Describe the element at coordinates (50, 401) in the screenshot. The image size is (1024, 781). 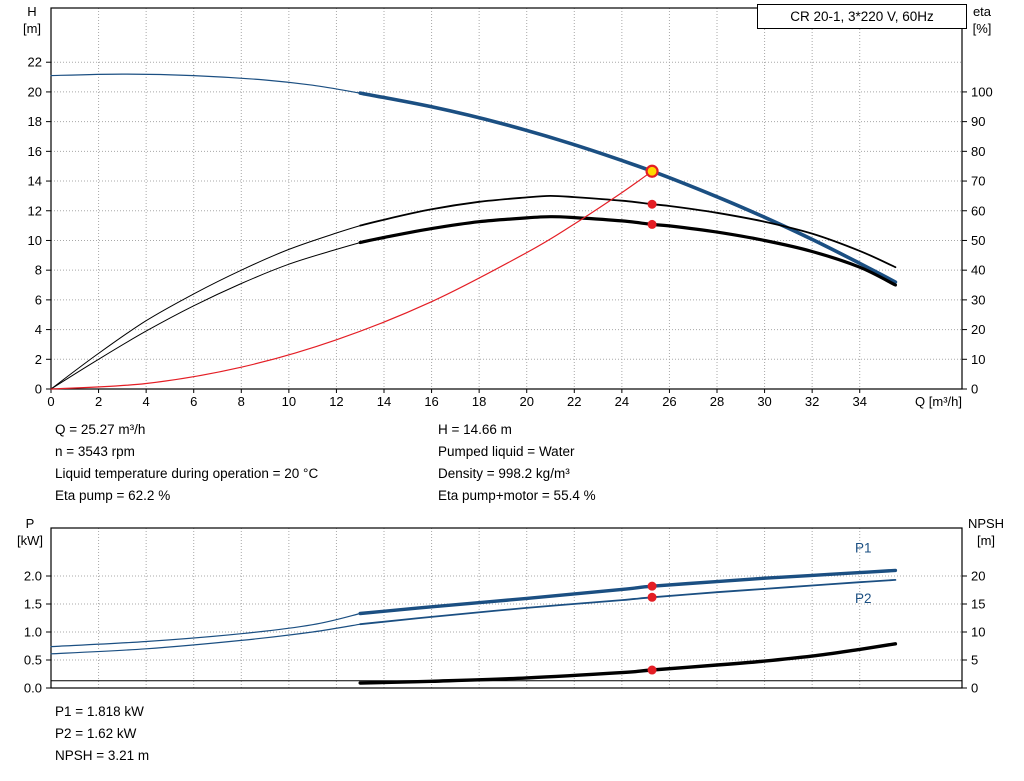
I see `x-tick-label: 0` at that location.